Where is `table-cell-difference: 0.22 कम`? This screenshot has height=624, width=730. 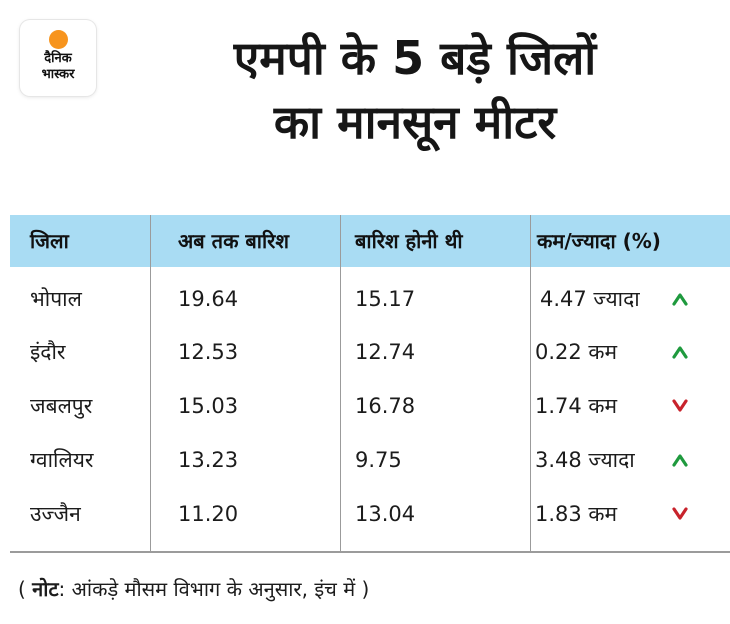
table-cell-difference: 0.22 कम is located at coordinates (576, 352).